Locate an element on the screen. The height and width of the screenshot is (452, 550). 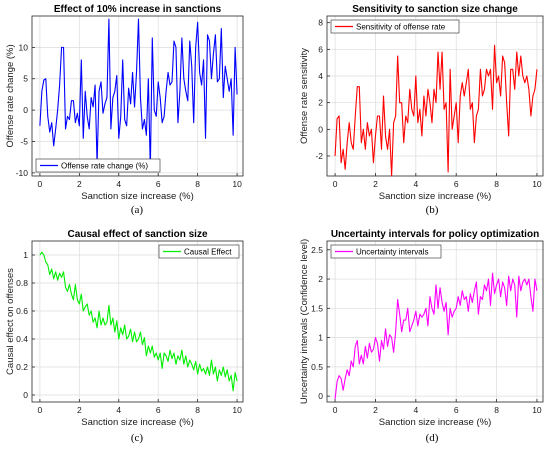
y-tick-label: 0.8 is located at coordinates (22, 283).